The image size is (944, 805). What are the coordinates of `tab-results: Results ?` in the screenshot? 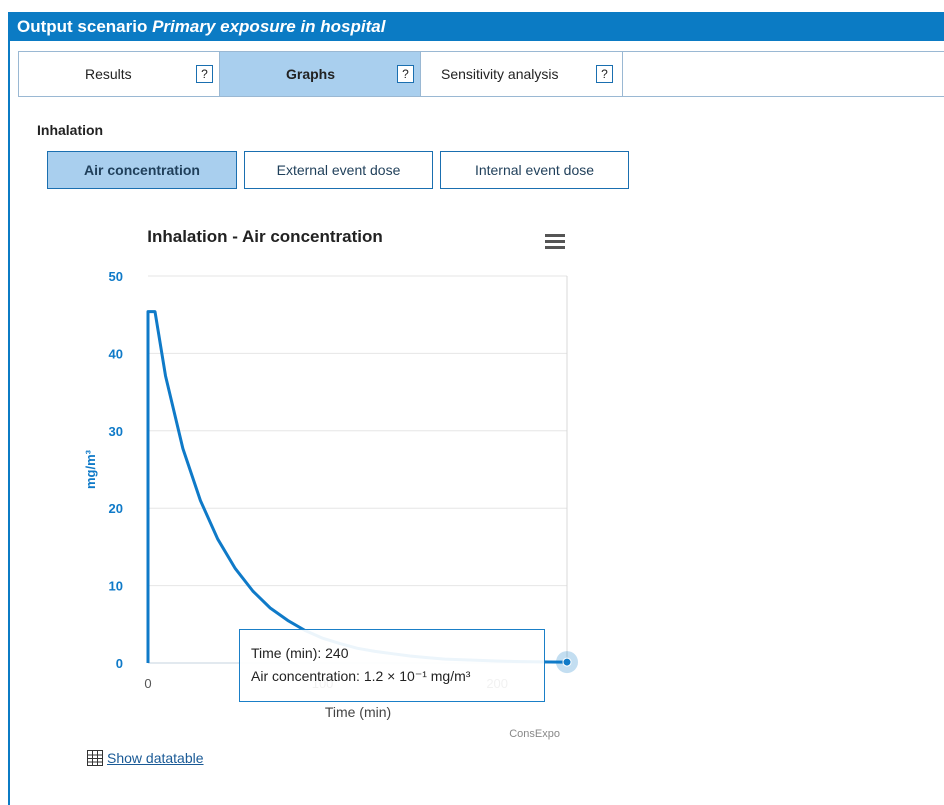 It's located at (119, 74).